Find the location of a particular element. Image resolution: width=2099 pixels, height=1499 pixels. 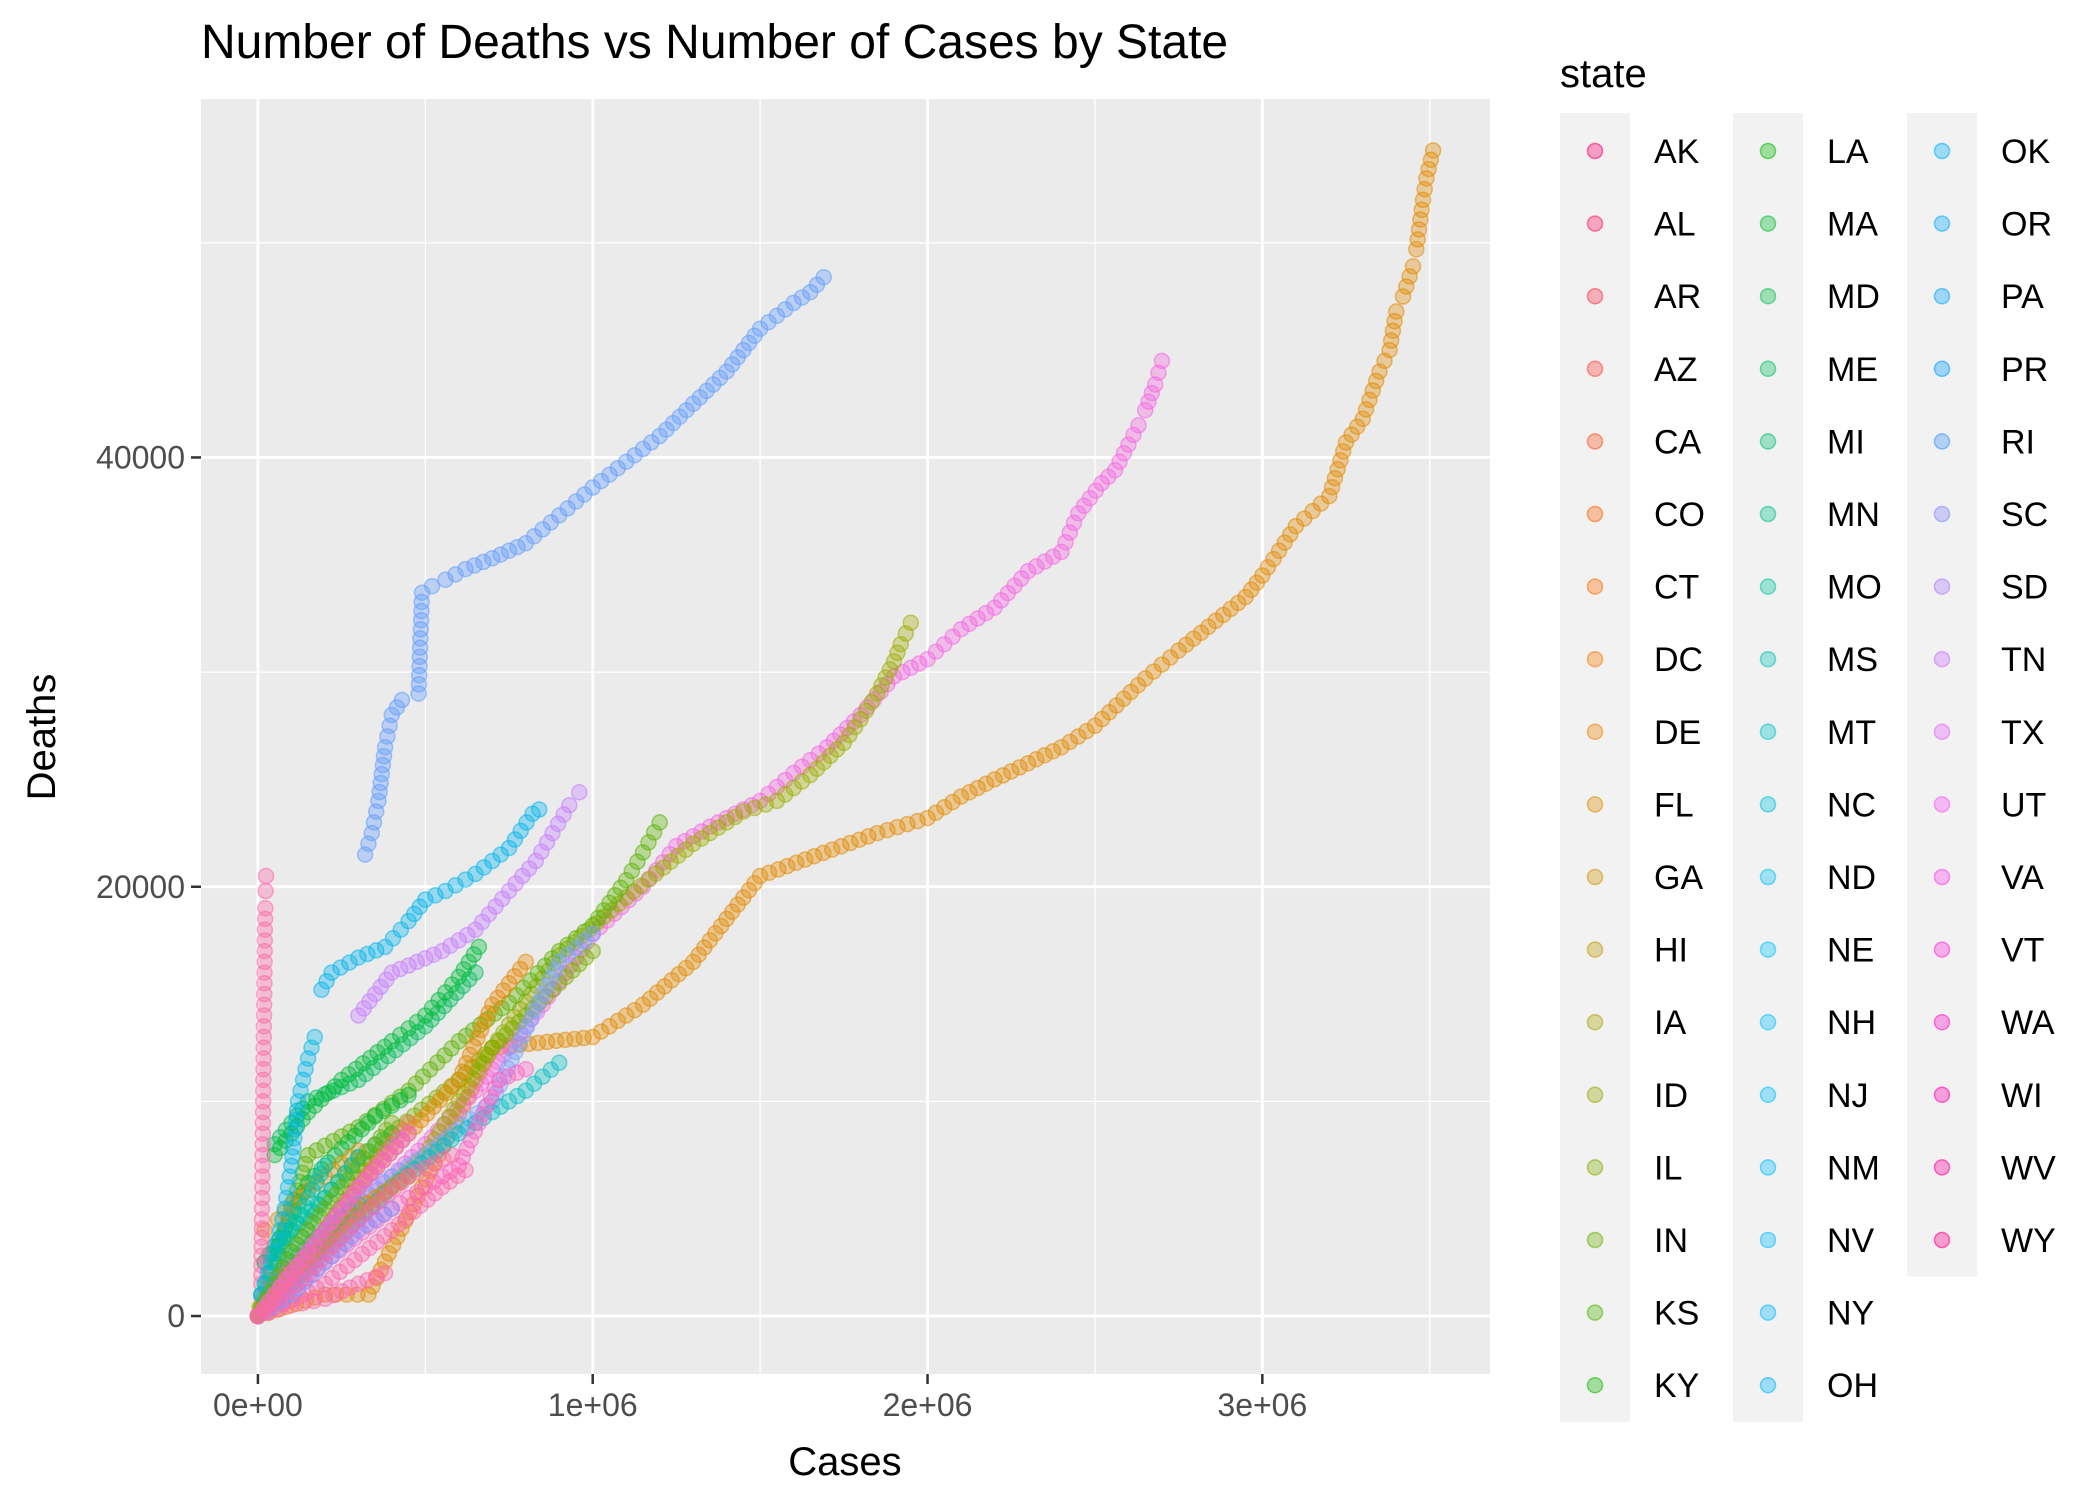

legend-key-ak is located at coordinates (1595, 151).